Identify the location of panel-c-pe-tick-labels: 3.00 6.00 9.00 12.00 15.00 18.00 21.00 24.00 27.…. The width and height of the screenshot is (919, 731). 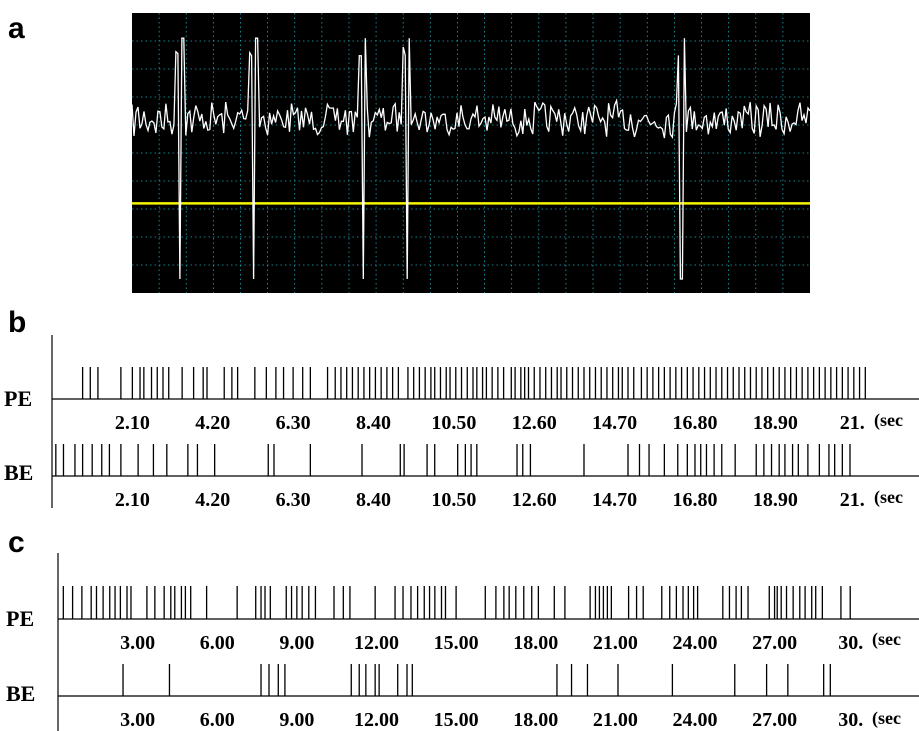
(491, 643).